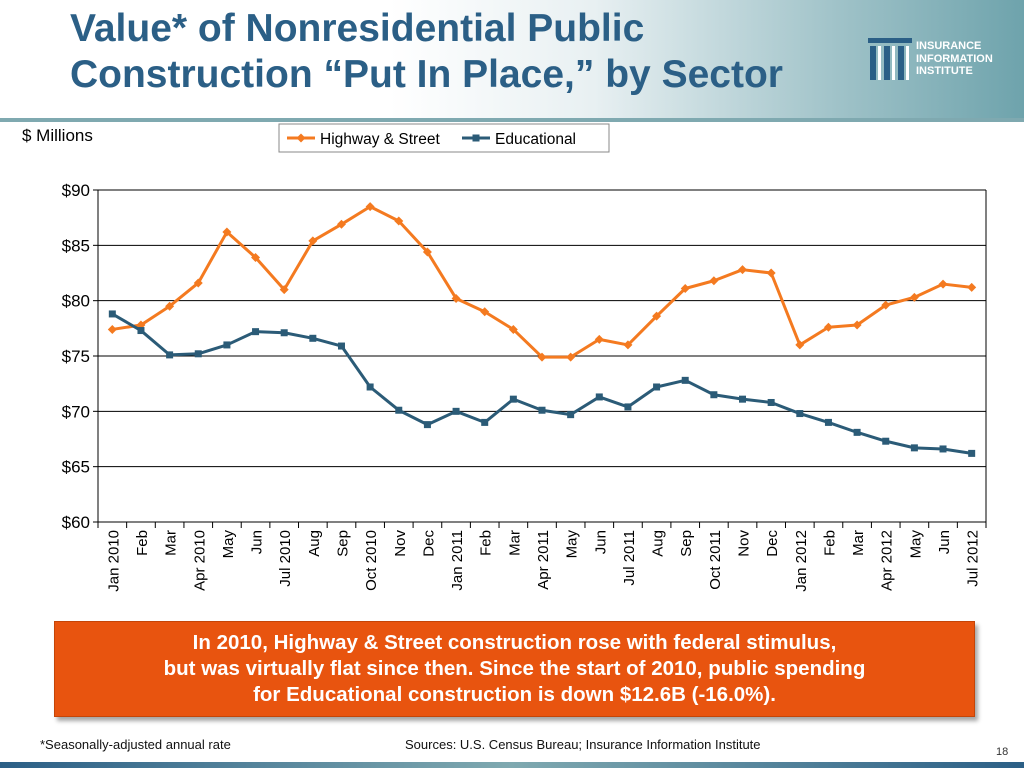  I want to click on x-tick-label: Oct 2011, so click(715, 560).